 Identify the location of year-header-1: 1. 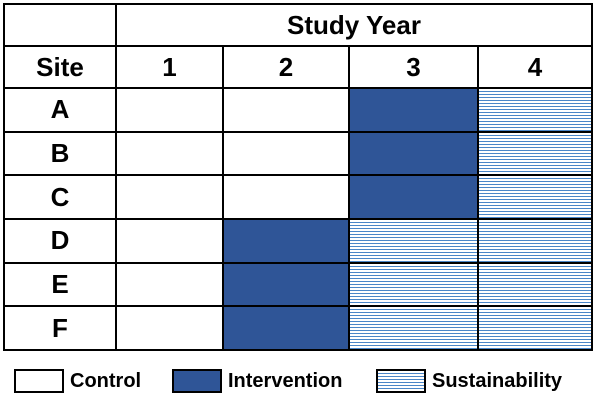
(169, 67).